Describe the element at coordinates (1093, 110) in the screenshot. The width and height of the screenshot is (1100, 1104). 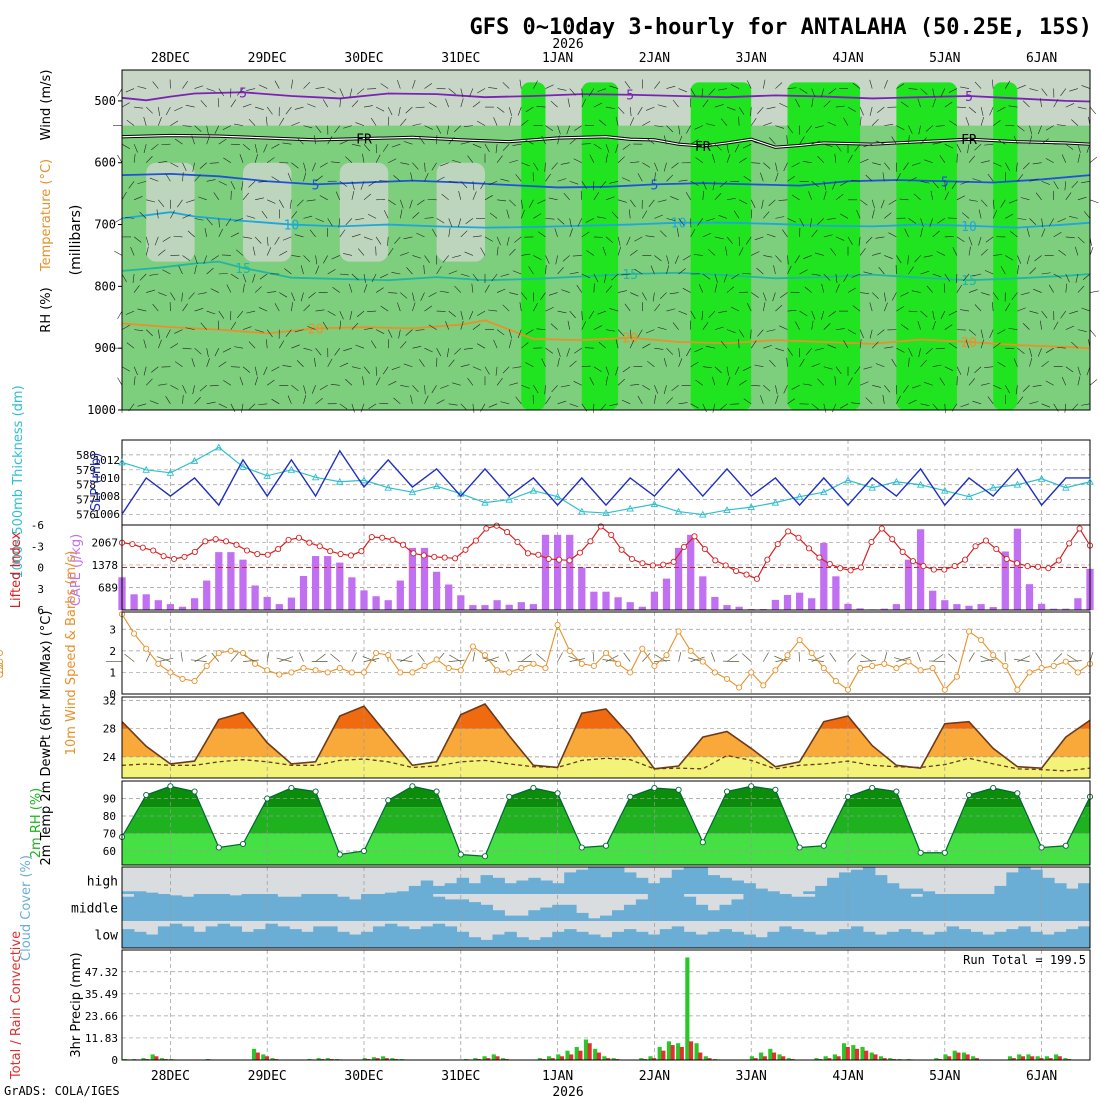
I see `wind-barb` at that location.